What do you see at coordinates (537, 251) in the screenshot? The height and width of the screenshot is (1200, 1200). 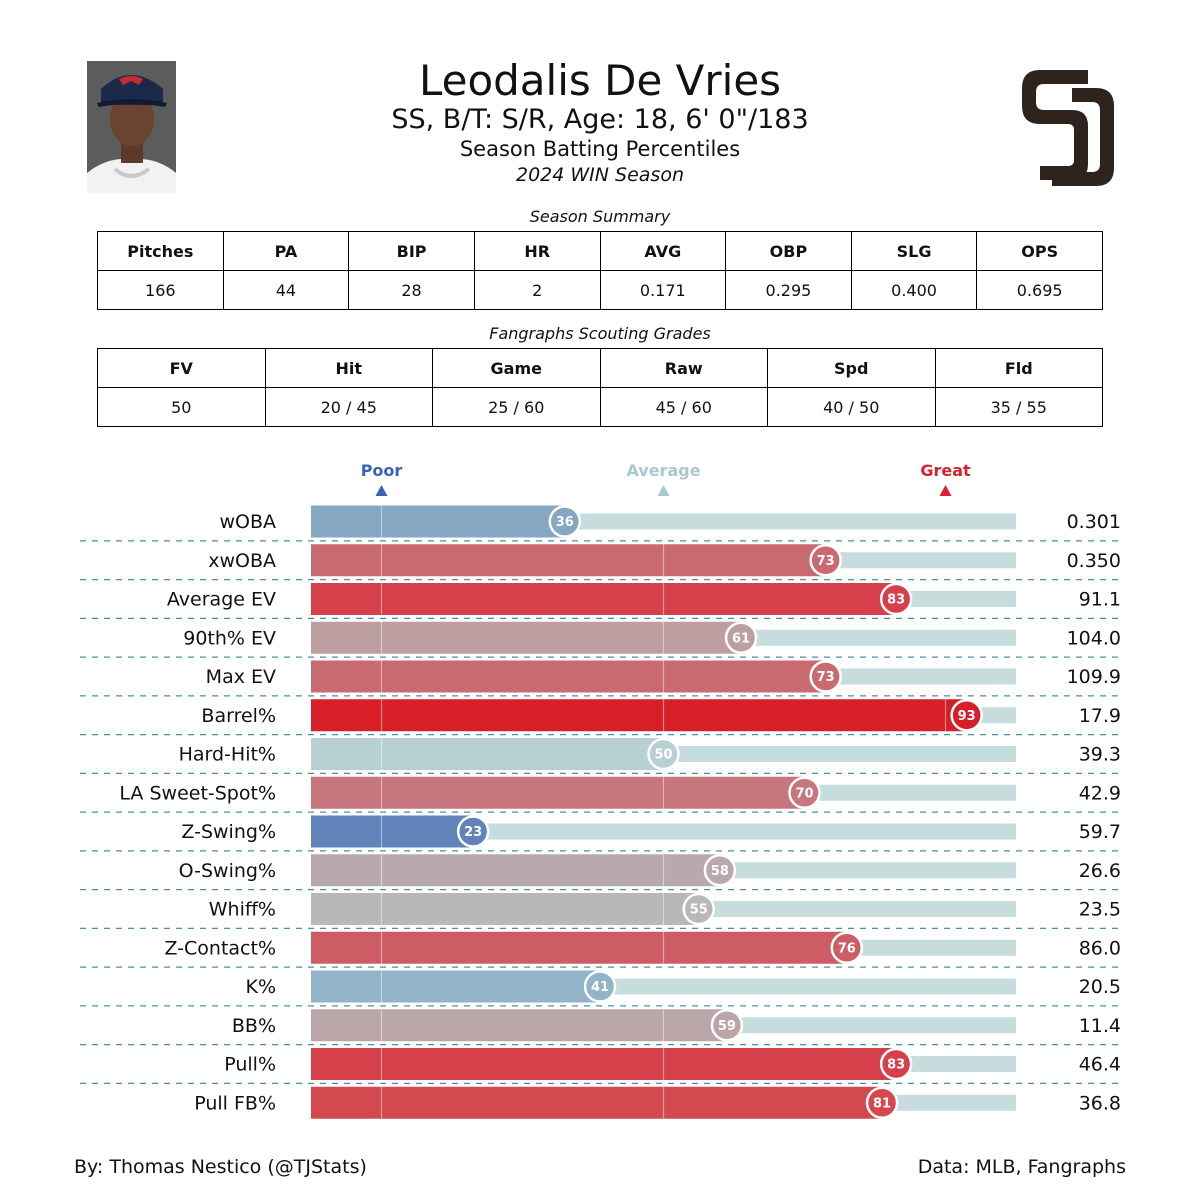 I see `summary-header-hr: HR` at bounding box center [537, 251].